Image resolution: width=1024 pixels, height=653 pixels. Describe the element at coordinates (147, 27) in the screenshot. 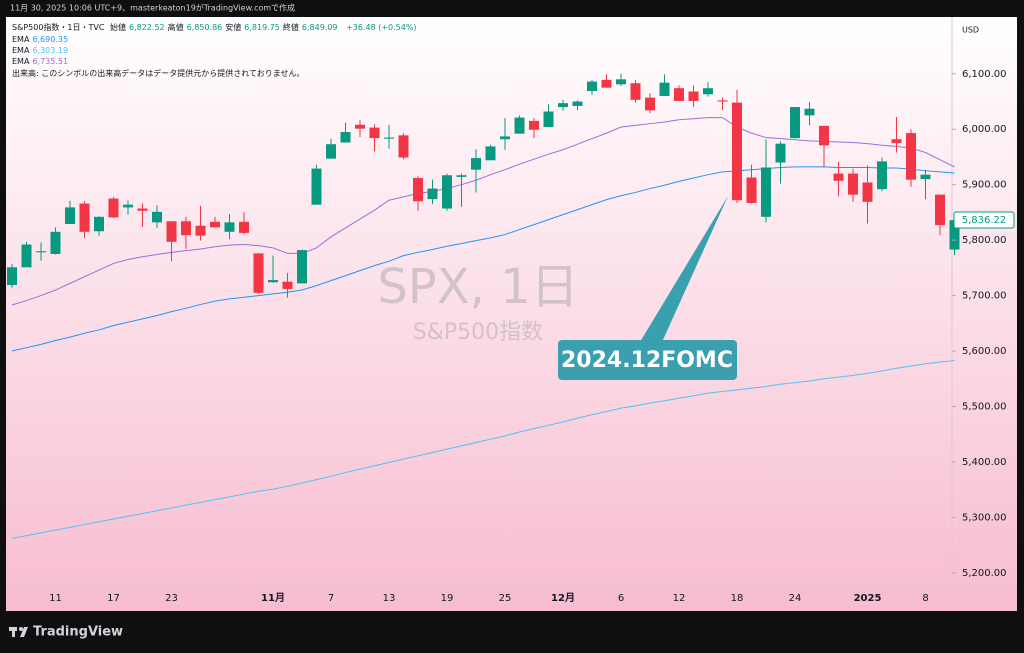

I see `ohlc-value: 6,822.52` at that location.